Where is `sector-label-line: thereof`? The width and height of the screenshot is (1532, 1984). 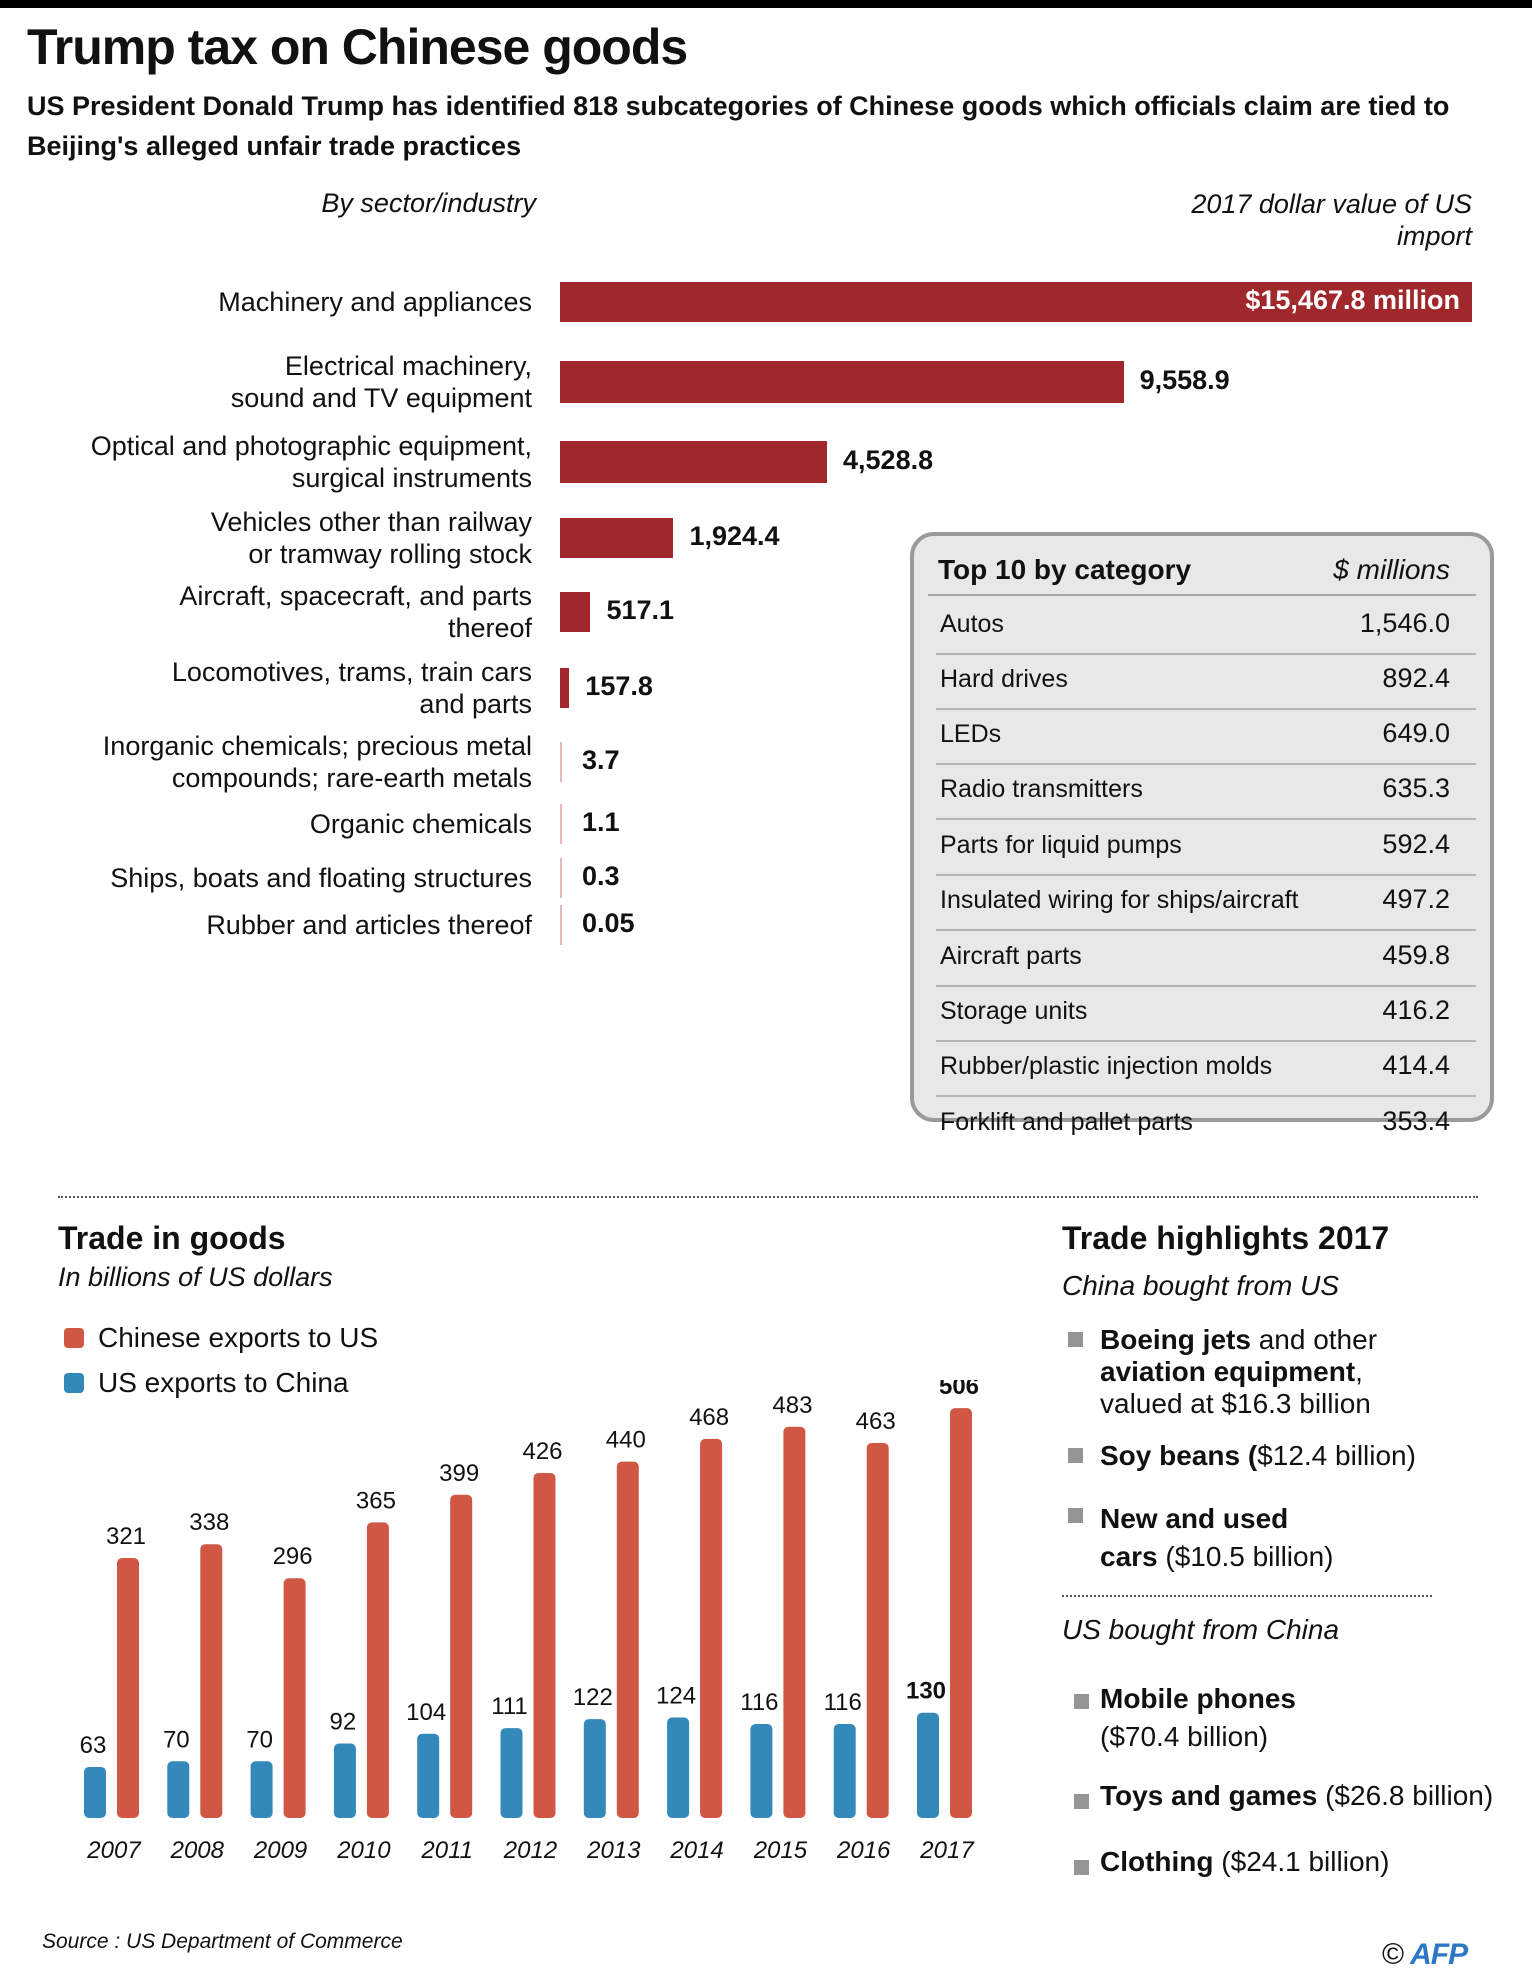
sector-label-line: thereof is located at coordinates (489, 628).